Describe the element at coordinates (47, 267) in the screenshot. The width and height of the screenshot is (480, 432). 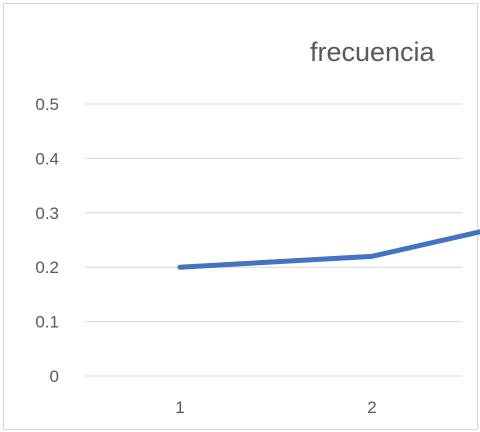
I see `y-tick-label: 0.2` at that location.